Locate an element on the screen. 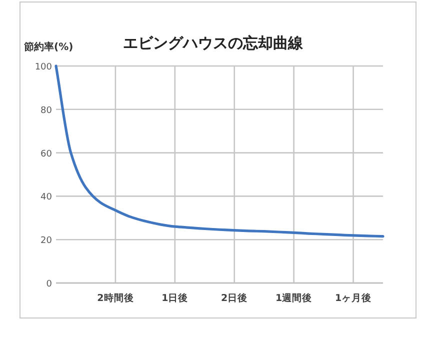 This screenshot has width=444, height=338. chart-title: エビングハウスの忘却曲線 is located at coordinates (213, 43).